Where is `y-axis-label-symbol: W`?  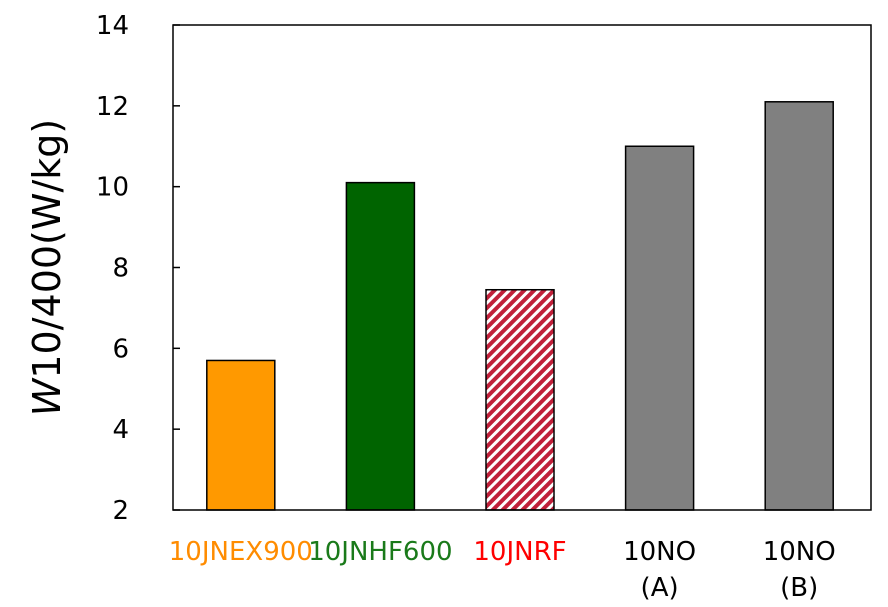
y-axis-label-symbol: W is located at coordinates (47, 396).